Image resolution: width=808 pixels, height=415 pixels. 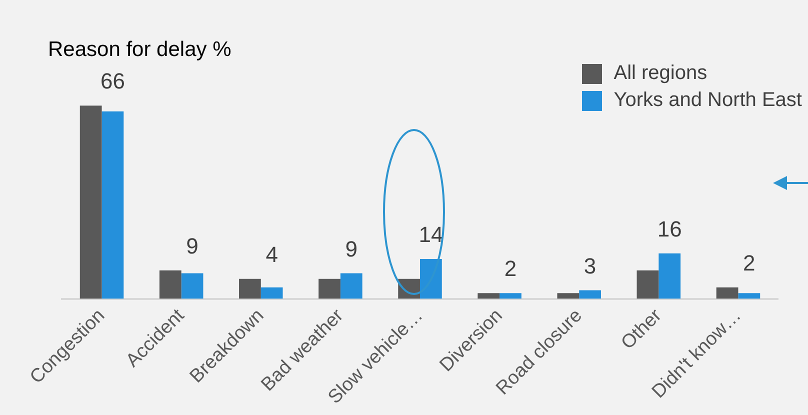 I want to click on data-label: 14, so click(x=431, y=235).